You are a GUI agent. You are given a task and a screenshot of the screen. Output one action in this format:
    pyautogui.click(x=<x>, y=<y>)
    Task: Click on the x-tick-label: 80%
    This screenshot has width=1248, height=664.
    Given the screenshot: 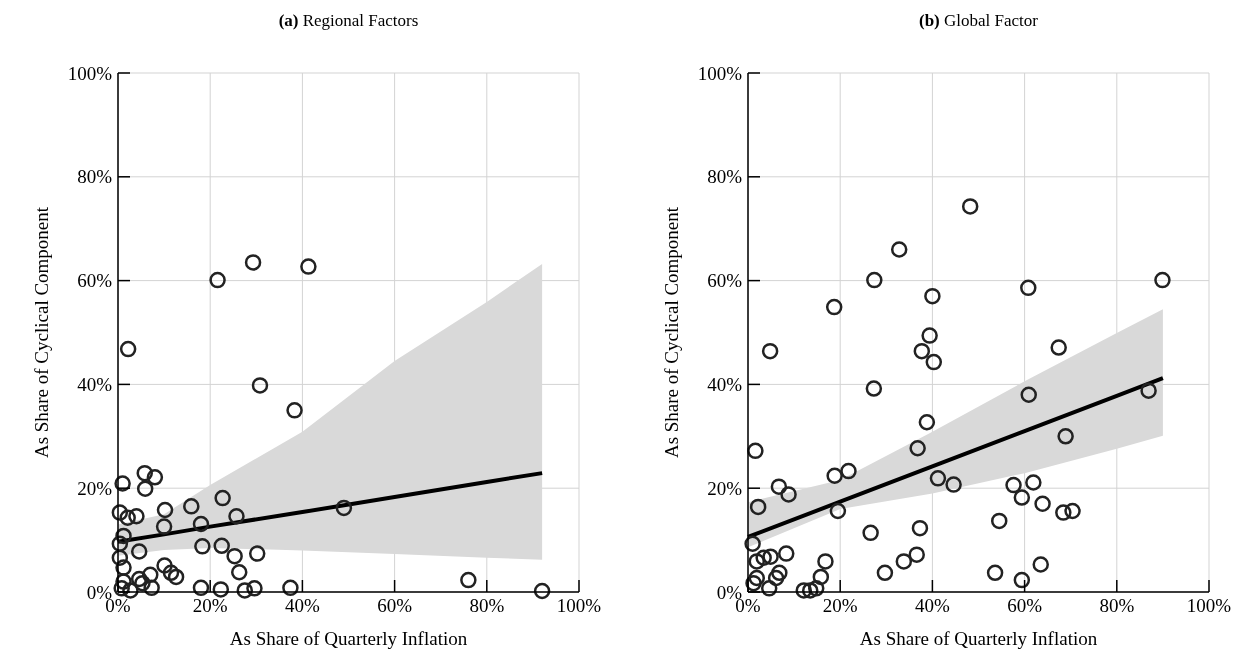 What is the action you would take?
    pyautogui.click(x=1117, y=605)
    